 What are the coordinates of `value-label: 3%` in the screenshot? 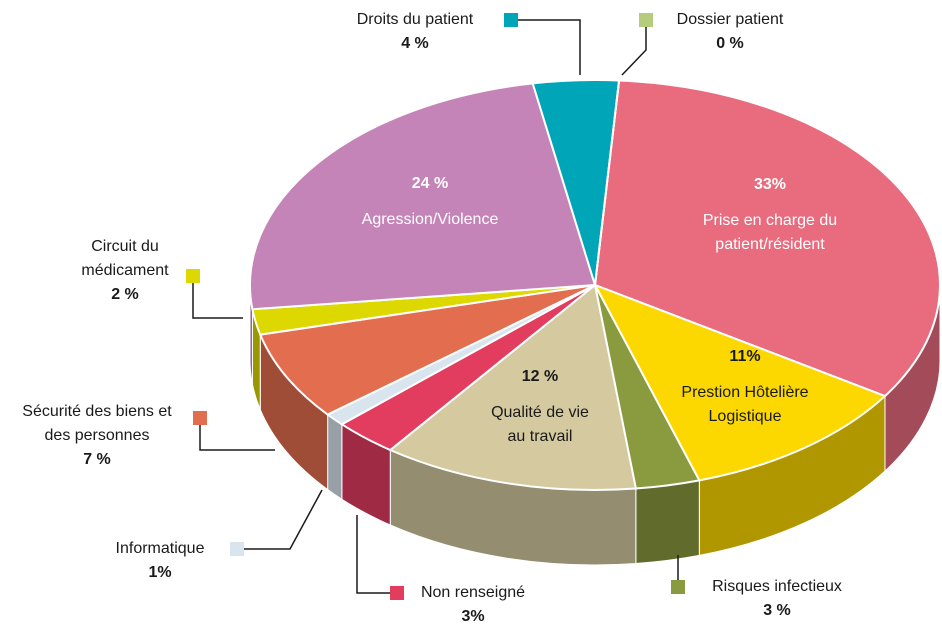 It's located at (473, 616).